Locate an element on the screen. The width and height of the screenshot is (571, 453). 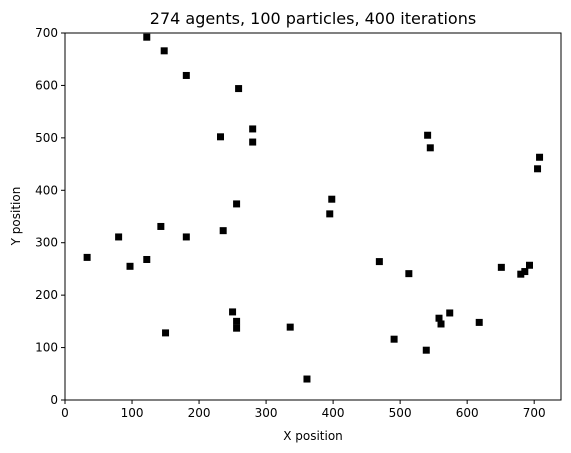
y-tick-label: 700 is located at coordinates (46, 33).